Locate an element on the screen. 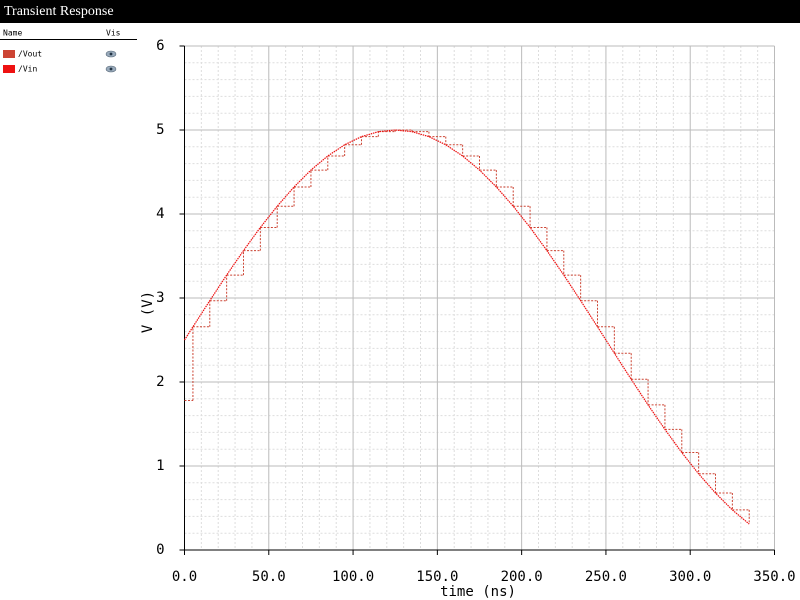 The width and height of the screenshot is (800, 600). x-tick-label: 50.0 is located at coordinates (269, 577).